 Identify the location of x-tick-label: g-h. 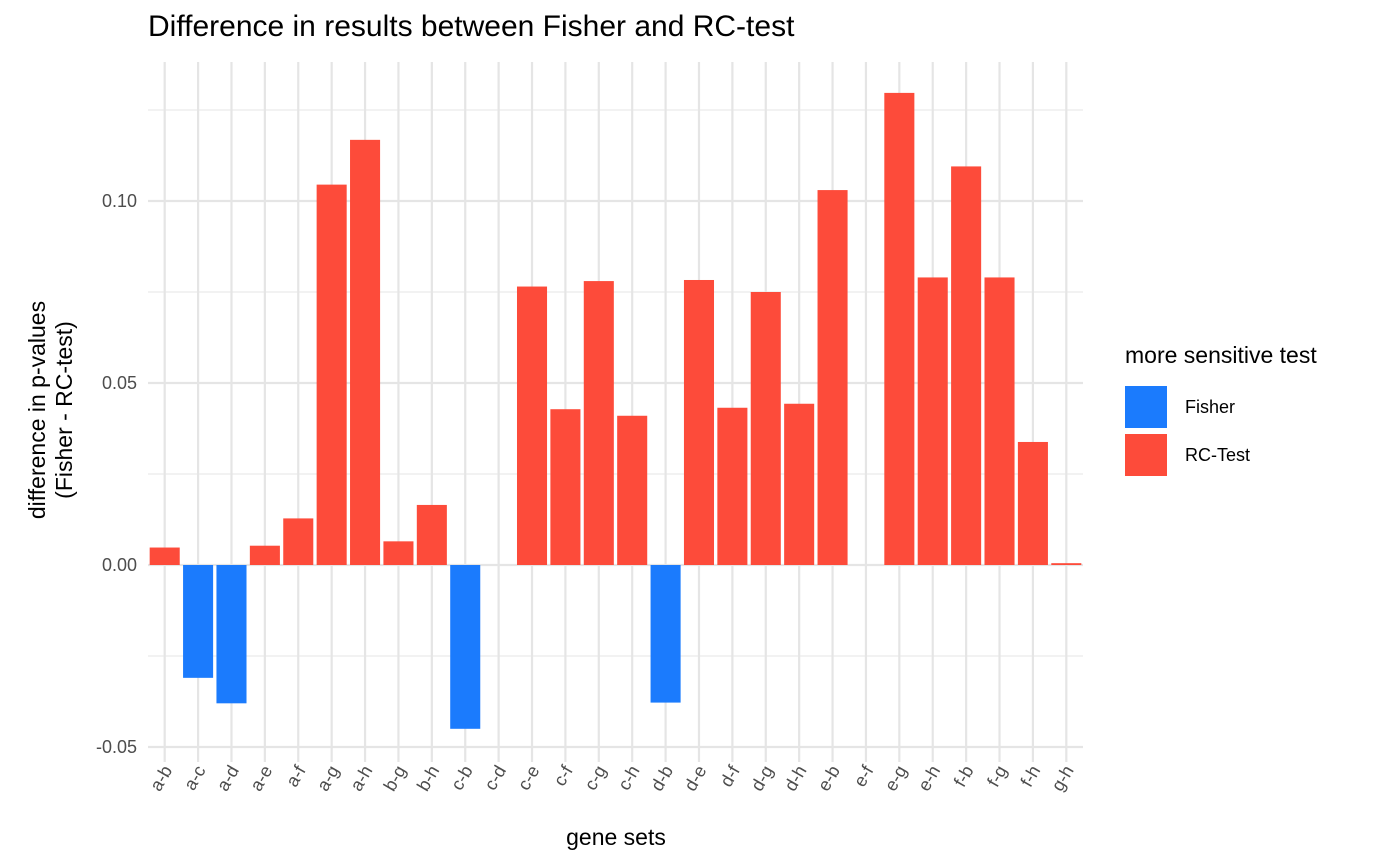
(1062, 778).